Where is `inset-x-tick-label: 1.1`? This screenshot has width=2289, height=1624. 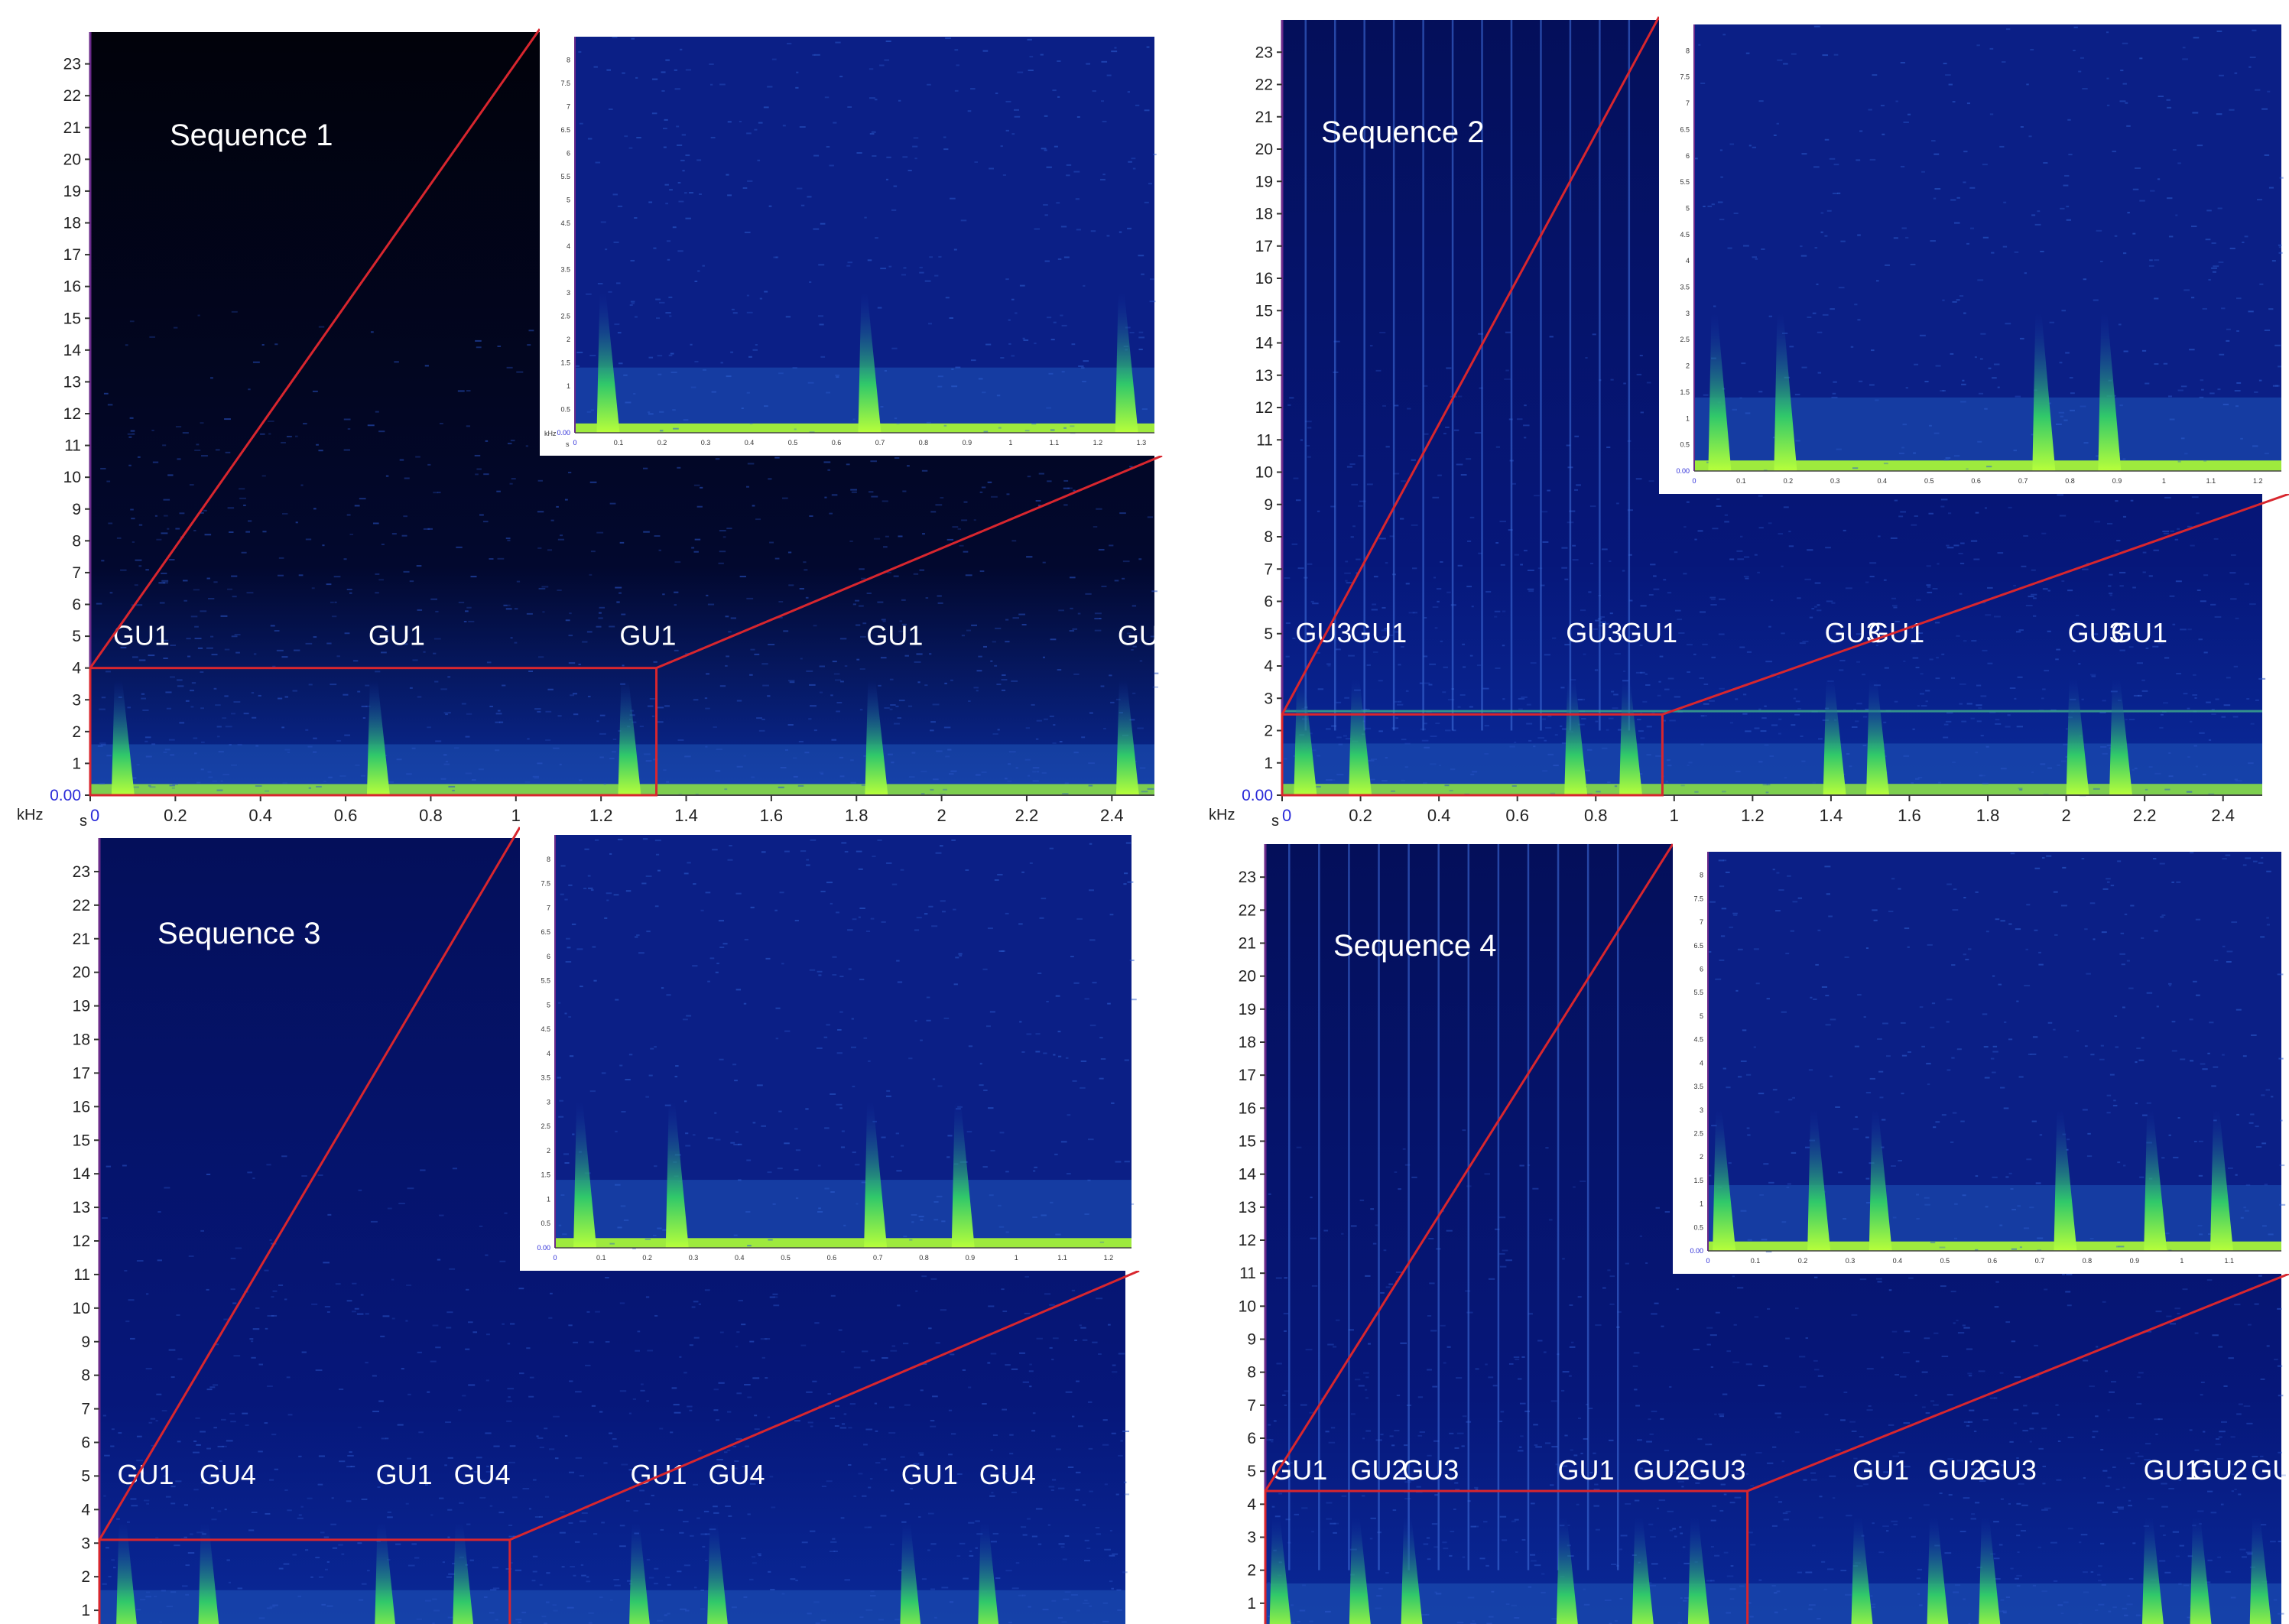 inset-x-tick-label: 1.1 is located at coordinates (2211, 481).